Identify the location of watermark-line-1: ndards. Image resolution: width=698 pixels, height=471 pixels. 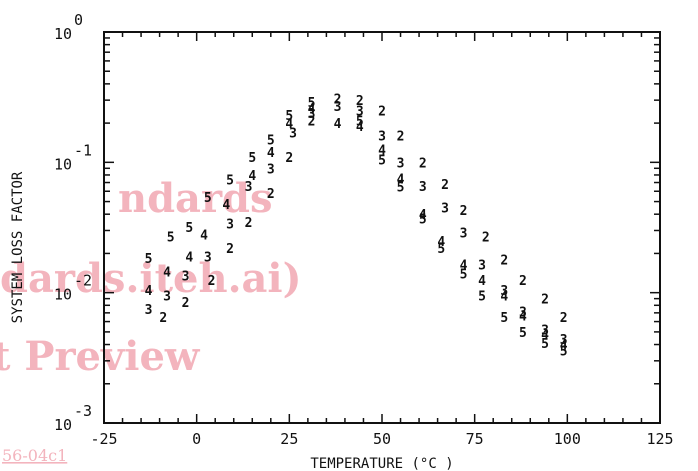
(195, 198).